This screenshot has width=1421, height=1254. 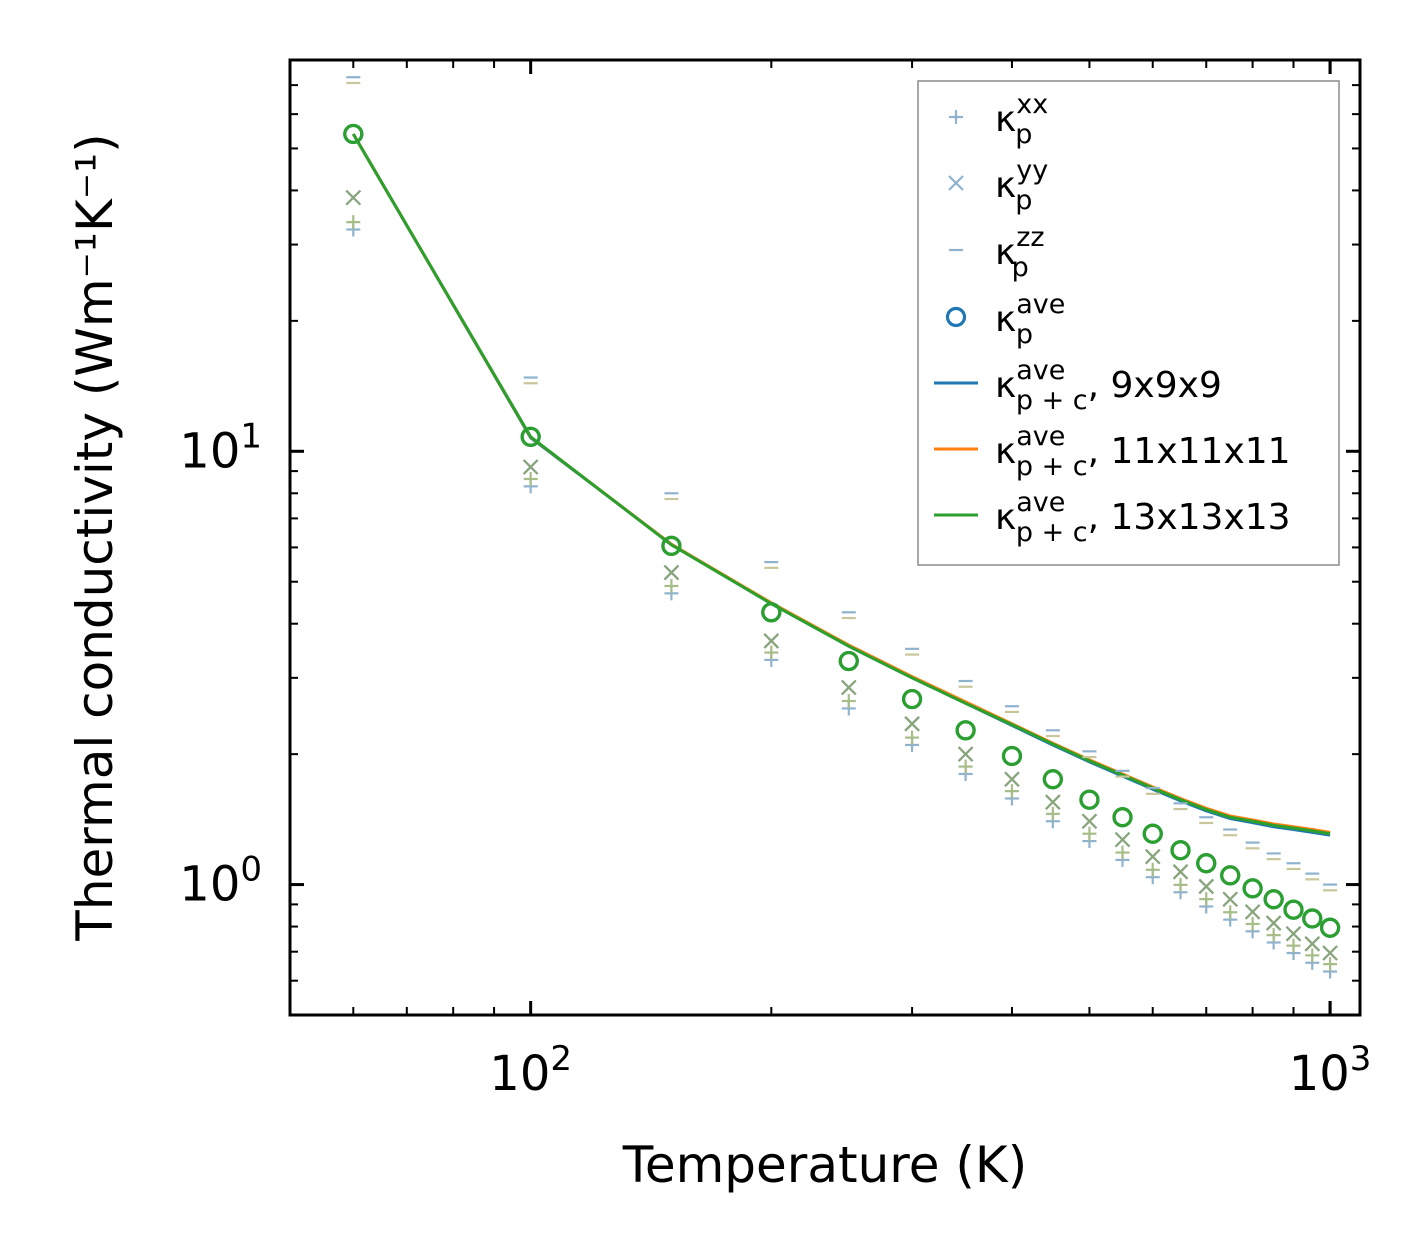 I want to click on y-axis-label: Thermal conductivity (Wm⁻¹K⁻¹), so click(x=95, y=537).